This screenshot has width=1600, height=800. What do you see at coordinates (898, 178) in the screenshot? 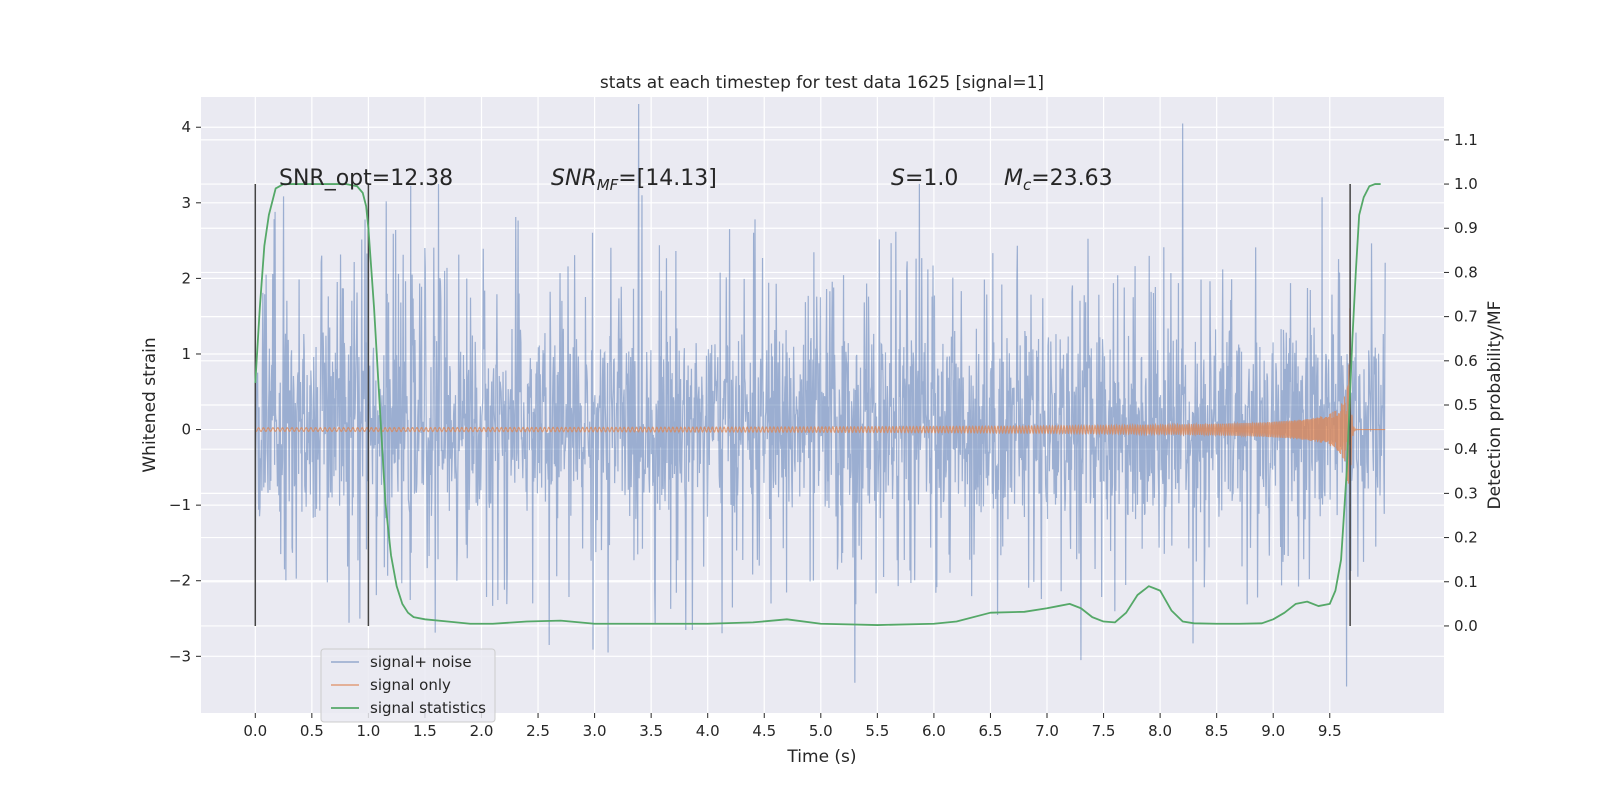
I see `annotation-s-symbol: S` at bounding box center [898, 178].